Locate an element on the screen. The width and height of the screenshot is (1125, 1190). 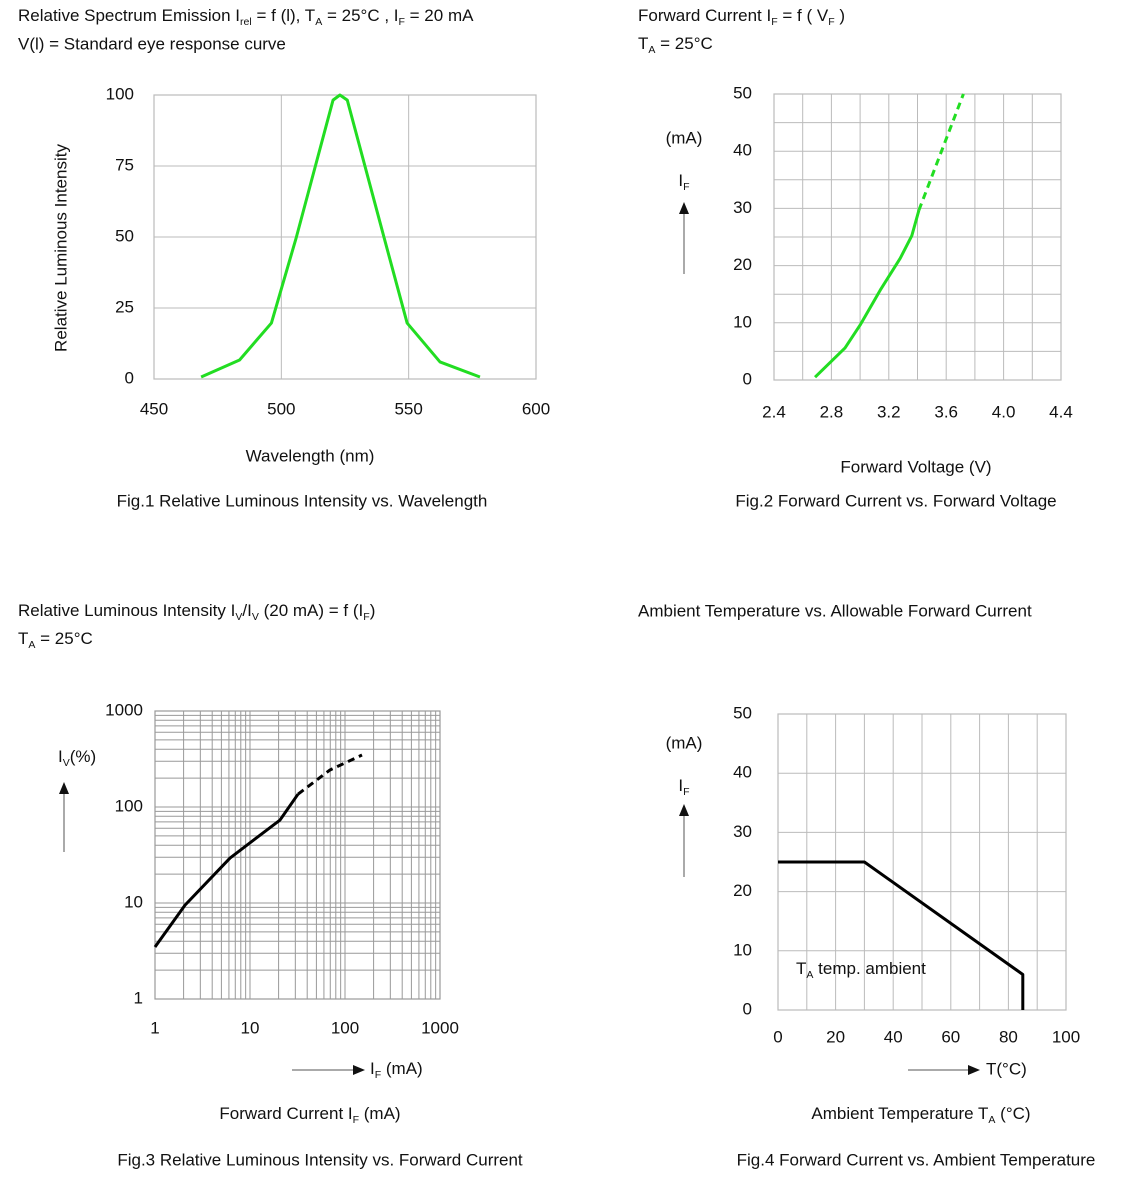
y-axis-label: Relative Luminous Intensity is located at coordinates (60, 248).